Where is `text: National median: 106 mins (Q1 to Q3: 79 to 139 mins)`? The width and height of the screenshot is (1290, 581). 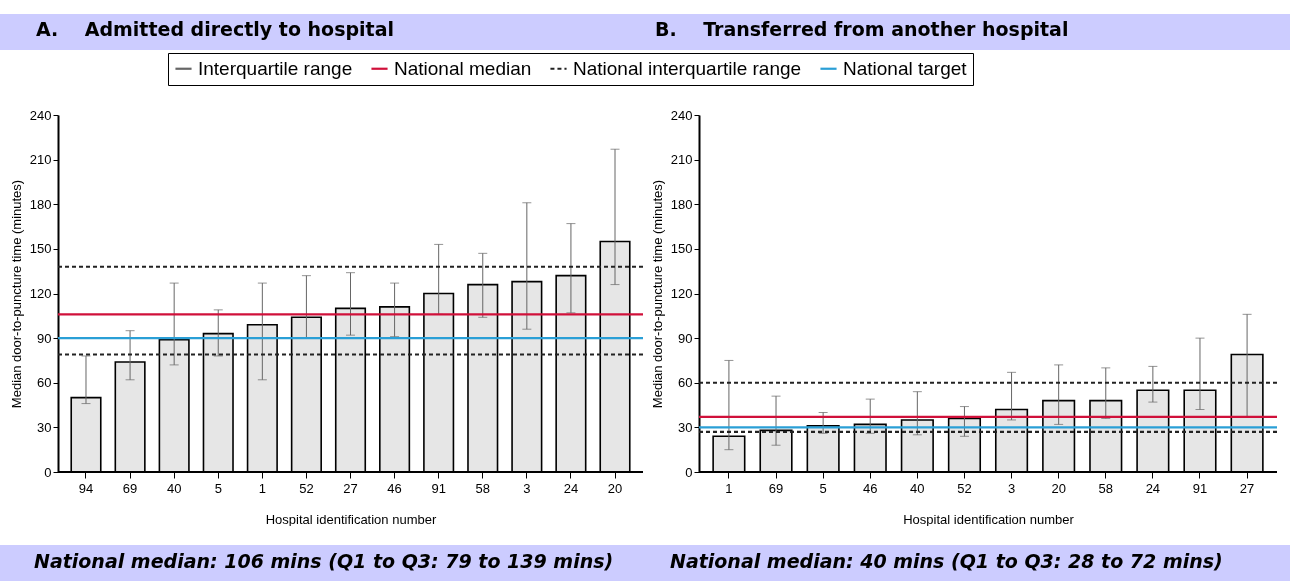
text: National median: 106 mins (Q1 to Q3: 79 to 139 mins) is located at coordinates (324, 561).